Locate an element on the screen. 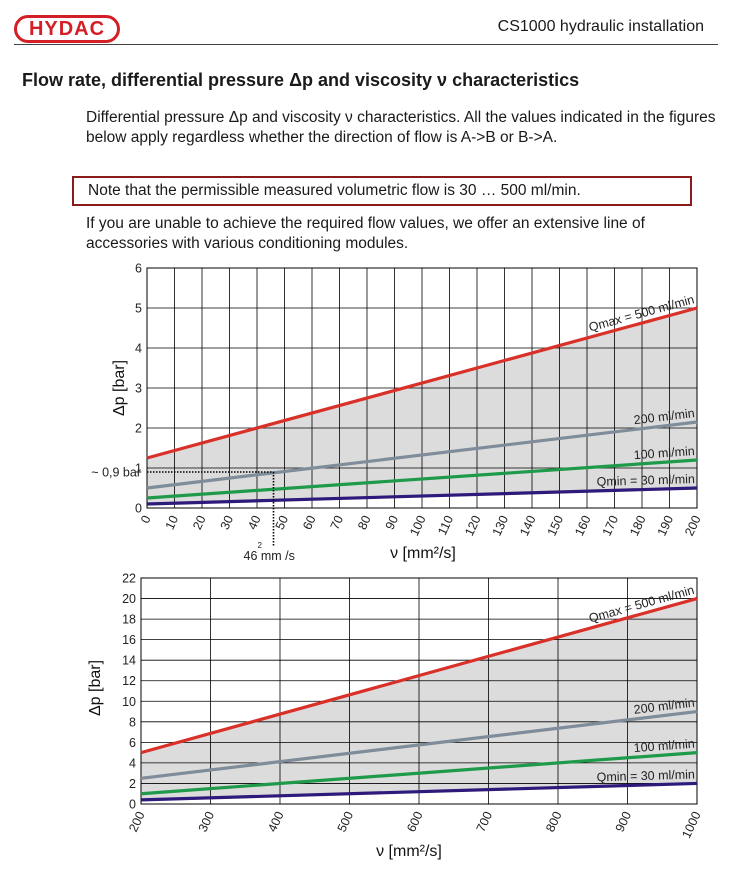 The height and width of the screenshot is (872, 732). y-tick-label: 12 is located at coordinates (129, 681).